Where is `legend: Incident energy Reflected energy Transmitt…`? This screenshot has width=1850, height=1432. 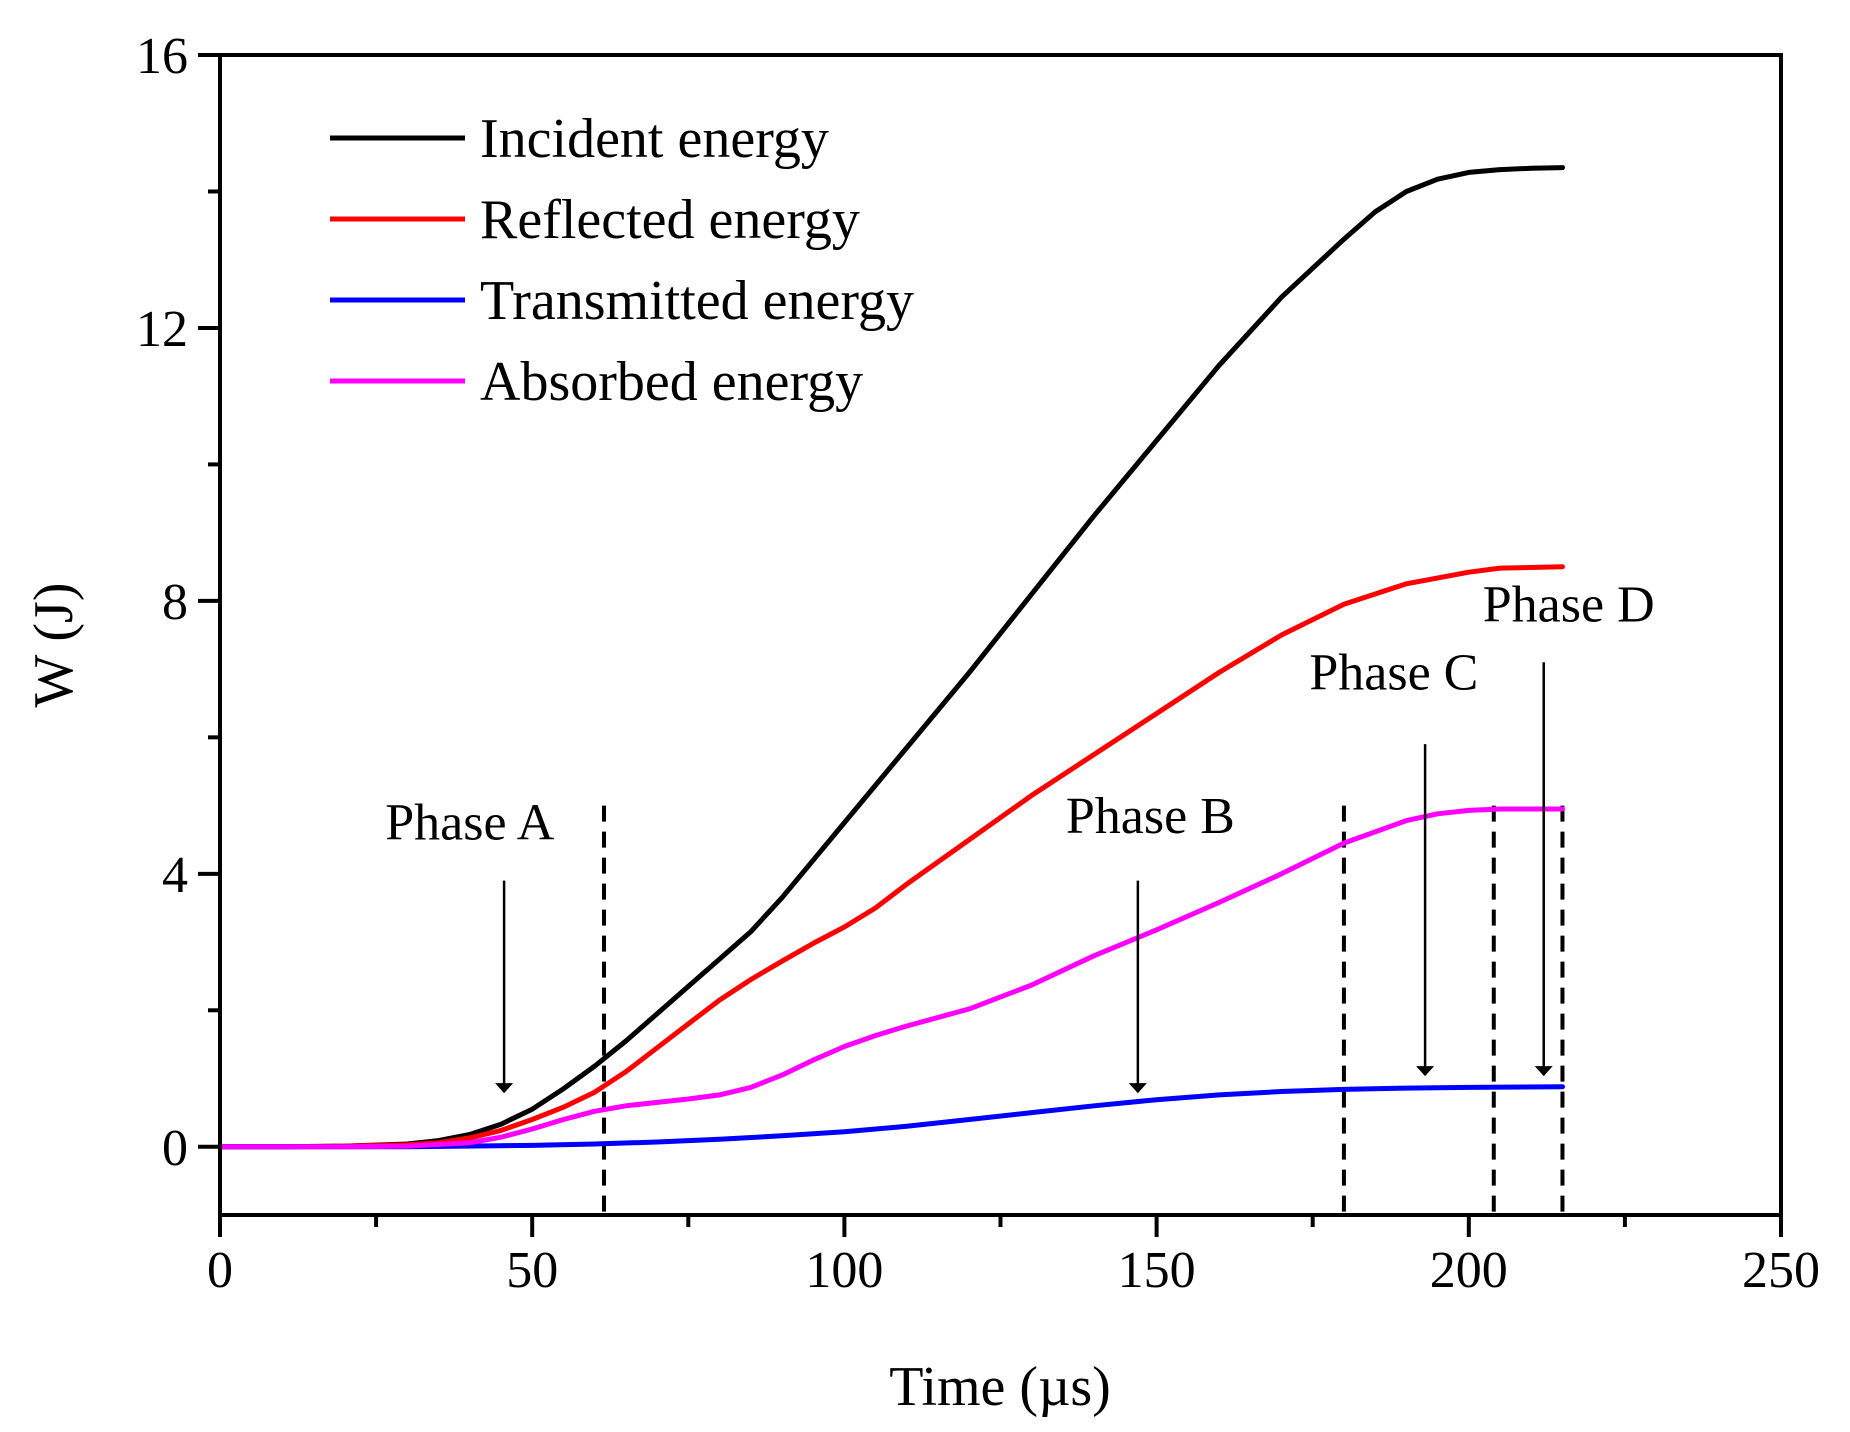
legend: Incident energy Reflected energy Transmitt… is located at coordinates (622, 260).